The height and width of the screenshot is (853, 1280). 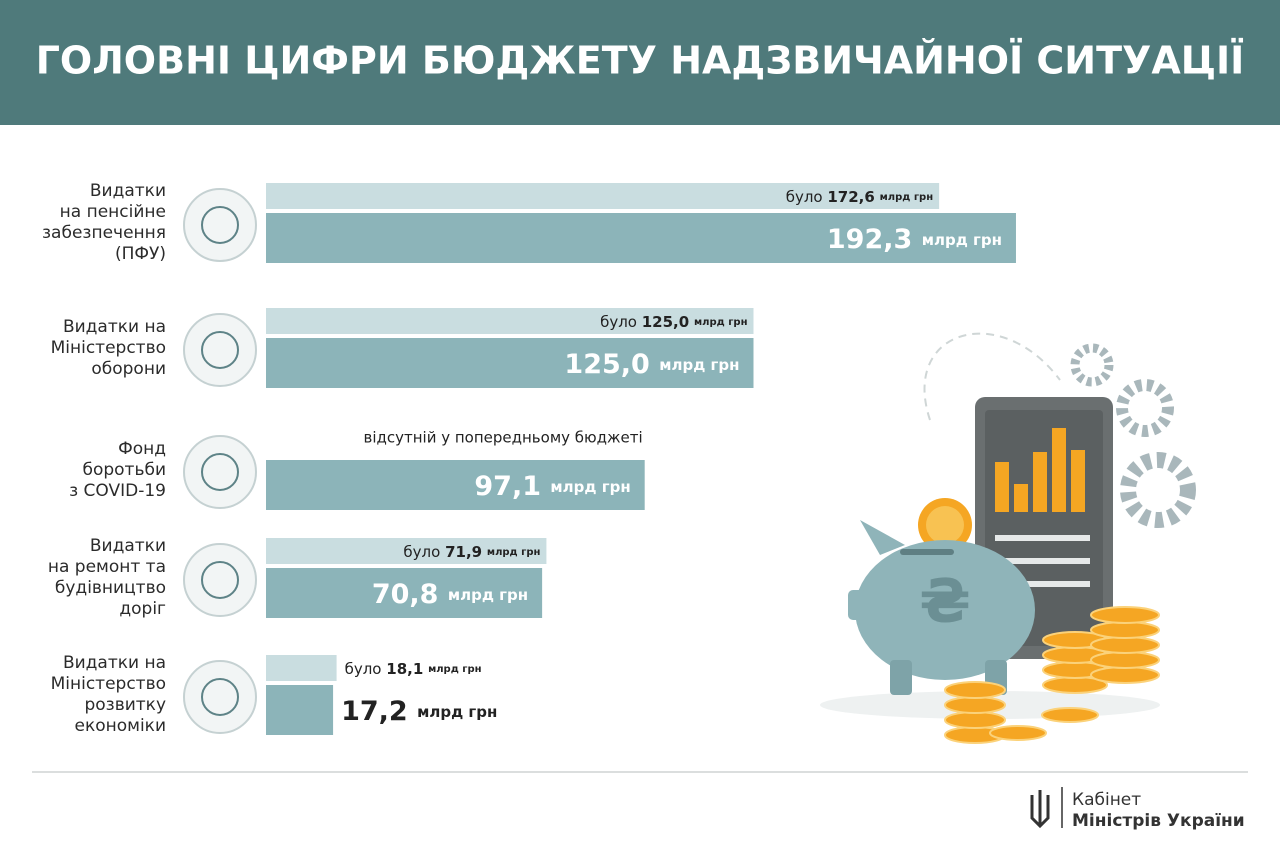 What do you see at coordinates (1040, 809) in the screenshot?
I see `logo` at bounding box center [1040, 809].